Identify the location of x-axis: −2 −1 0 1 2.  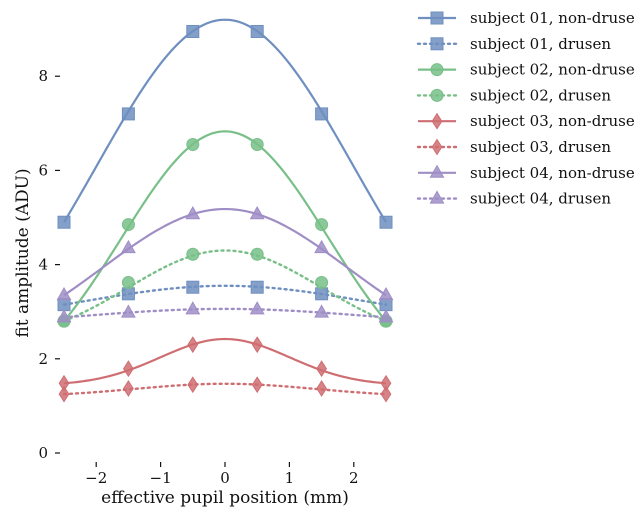
(222, 474).